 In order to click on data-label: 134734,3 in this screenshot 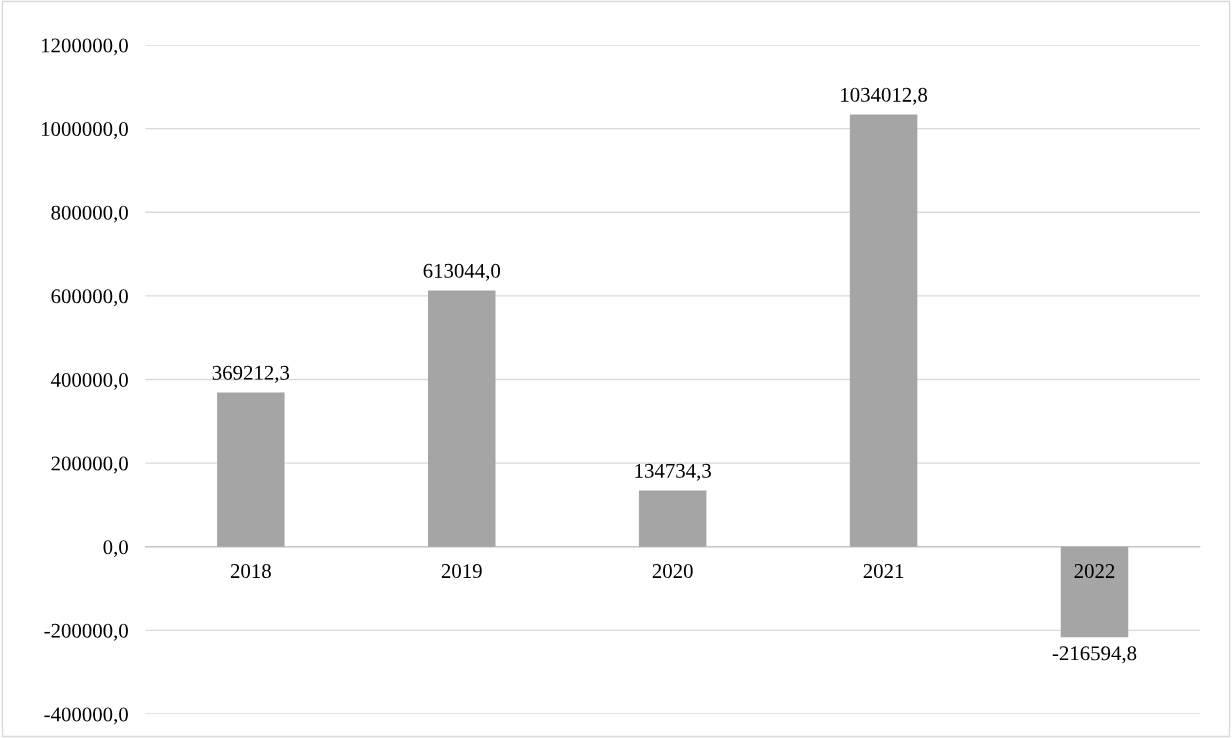, I will do `click(673, 472)`.